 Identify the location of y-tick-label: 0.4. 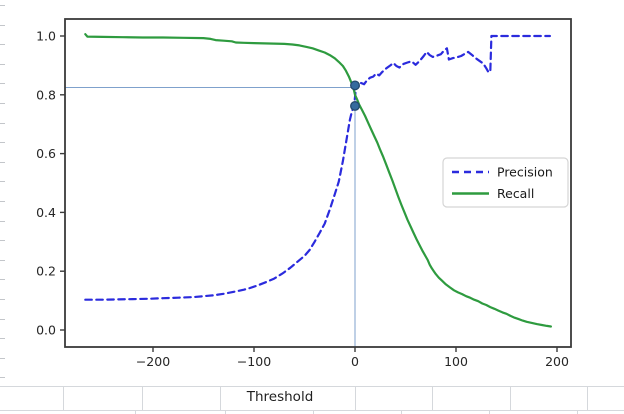
(46, 212).